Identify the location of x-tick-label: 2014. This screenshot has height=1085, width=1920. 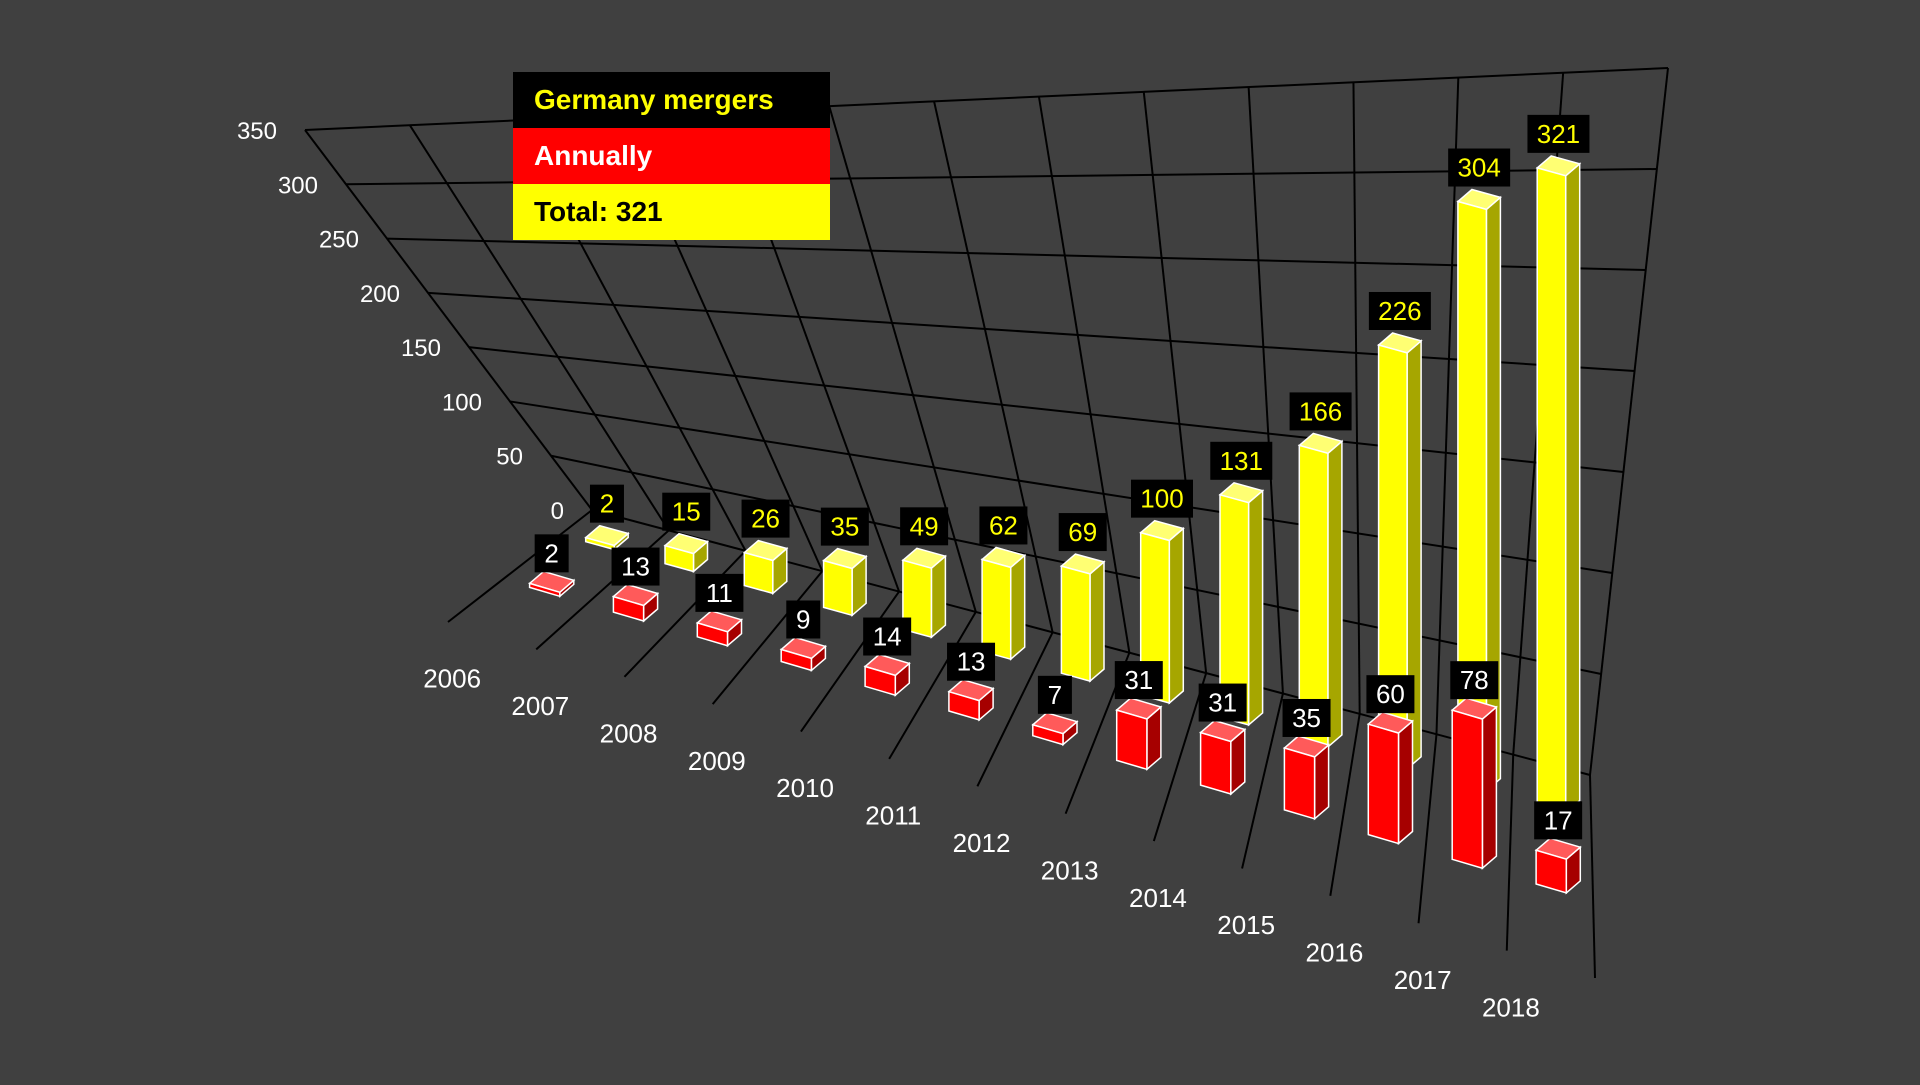
(1158, 898).